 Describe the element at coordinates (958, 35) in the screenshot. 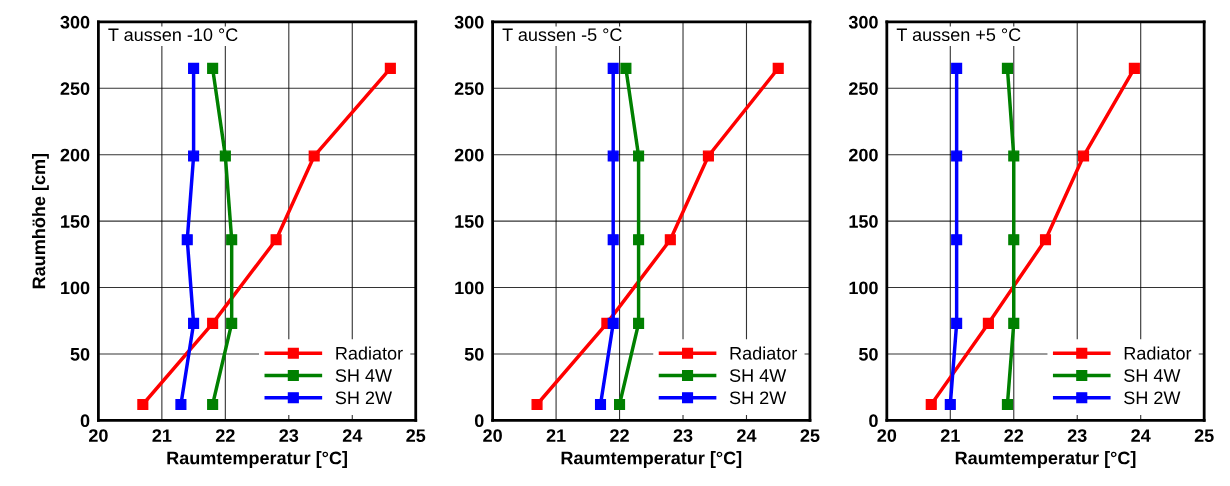

I see `chart-title: T aussen +5 °C` at that location.